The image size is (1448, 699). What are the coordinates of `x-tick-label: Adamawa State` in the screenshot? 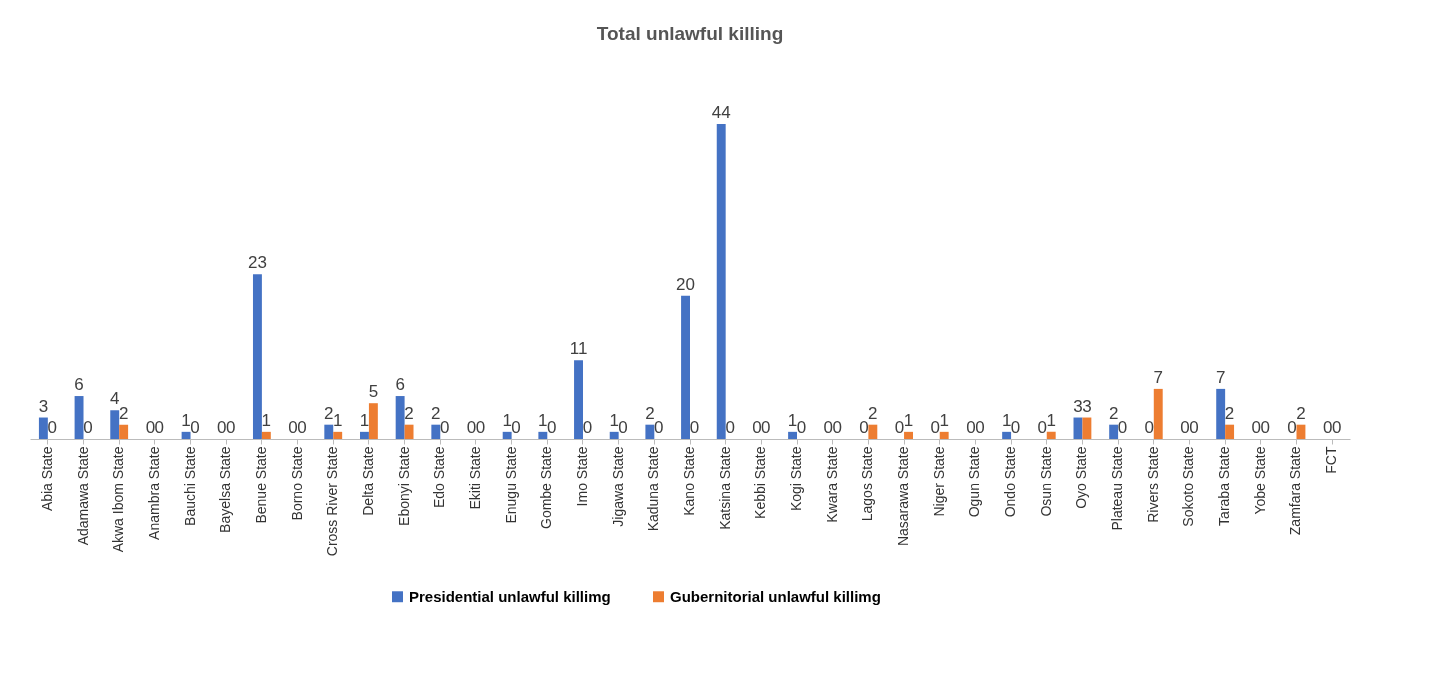 It's located at (82, 496).